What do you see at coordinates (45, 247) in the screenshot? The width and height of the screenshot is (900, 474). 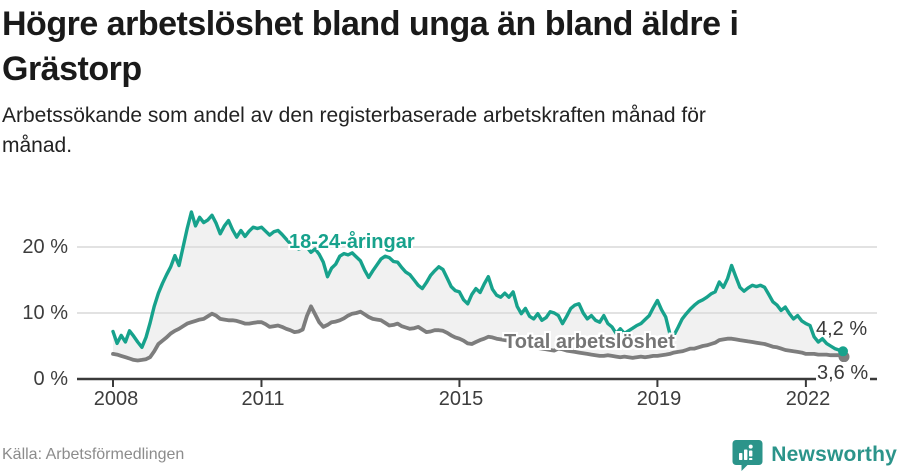 I see `y-axis-label-20: 20 %` at bounding box center [45, 247].